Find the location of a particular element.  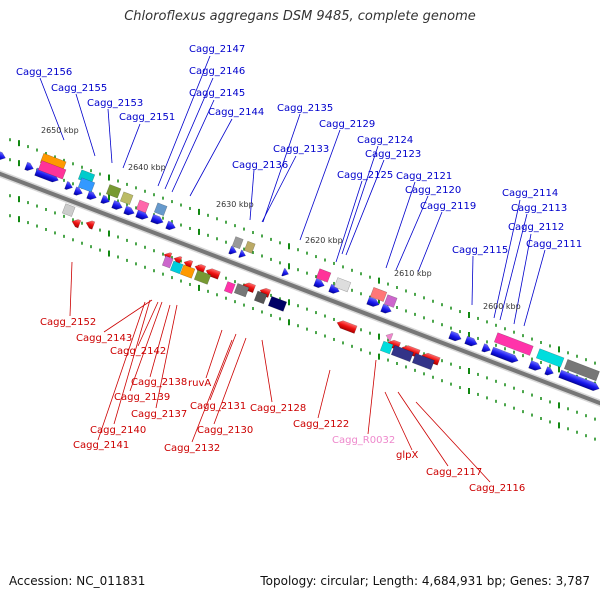

gene-label: Cagg_2114 is located at coordinates (530, 193).